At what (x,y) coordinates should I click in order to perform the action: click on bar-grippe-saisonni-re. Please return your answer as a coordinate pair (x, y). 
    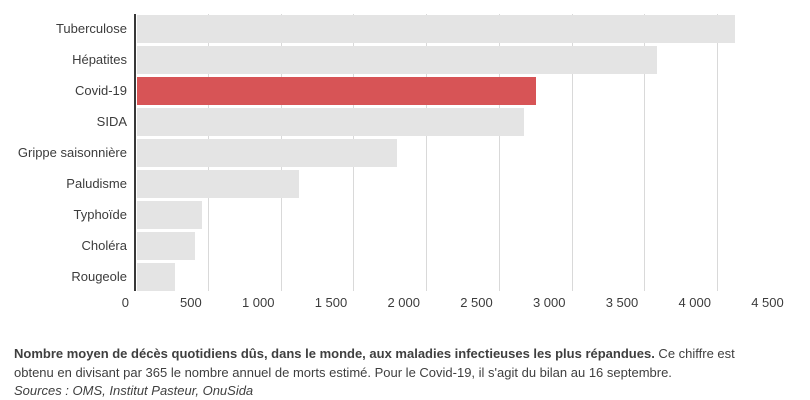
    Looking at the image, I should click on (267, 153).